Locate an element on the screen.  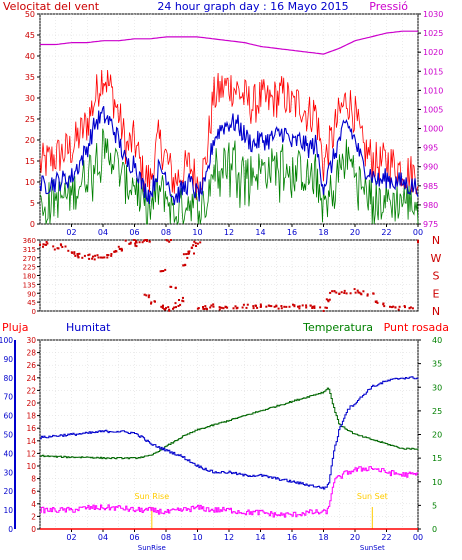
sunrise-time-label: SunRise is located at coordinates (152, 548).